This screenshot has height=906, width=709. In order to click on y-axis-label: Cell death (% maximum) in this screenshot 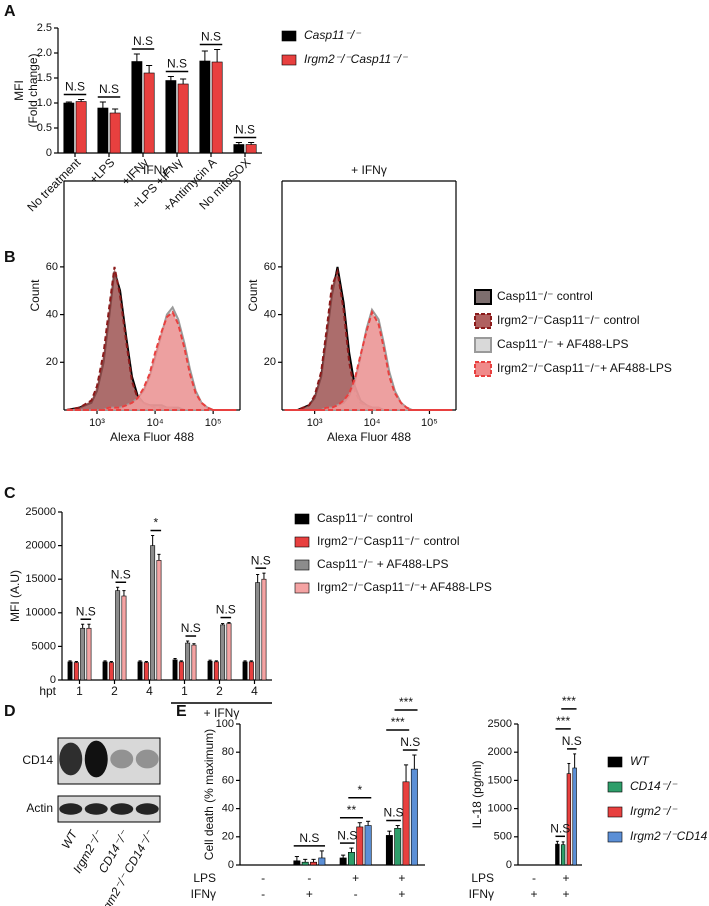, I will do `click(209, 794)`.